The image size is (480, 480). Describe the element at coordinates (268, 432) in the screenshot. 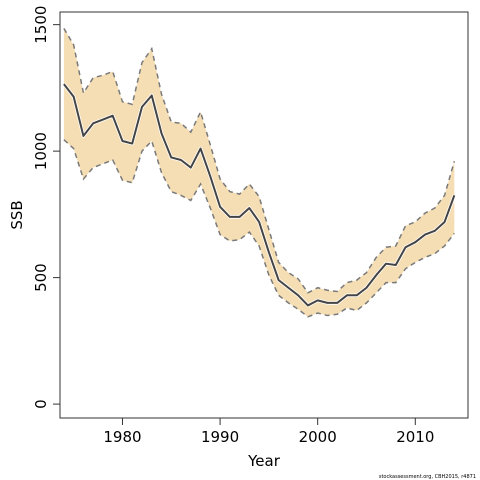

I see `x-axis: 1980 1990 2000 2010` at that location.